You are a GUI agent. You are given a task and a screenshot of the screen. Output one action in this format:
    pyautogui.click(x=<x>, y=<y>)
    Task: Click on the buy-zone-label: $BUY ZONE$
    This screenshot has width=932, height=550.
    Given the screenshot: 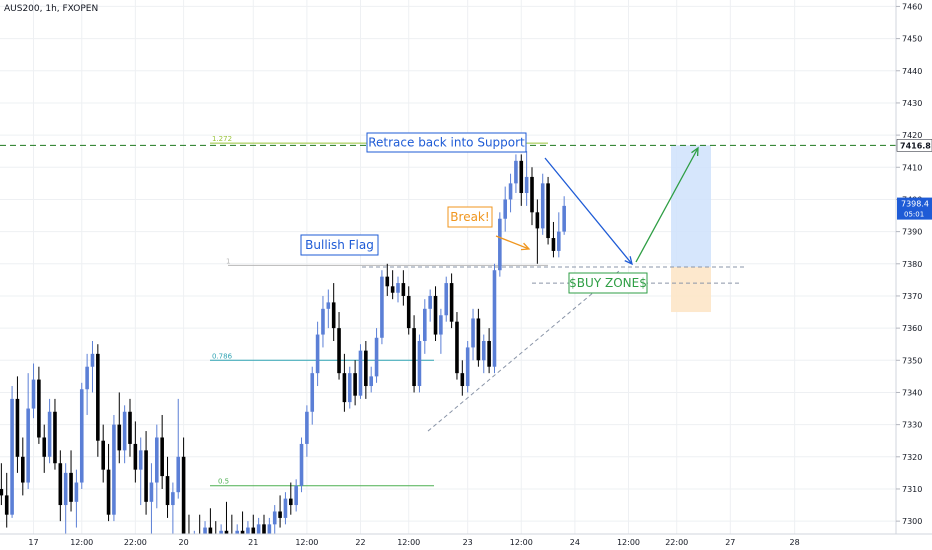 What is the action you would take?
    pyautogui.click(x=608, y=283)
    